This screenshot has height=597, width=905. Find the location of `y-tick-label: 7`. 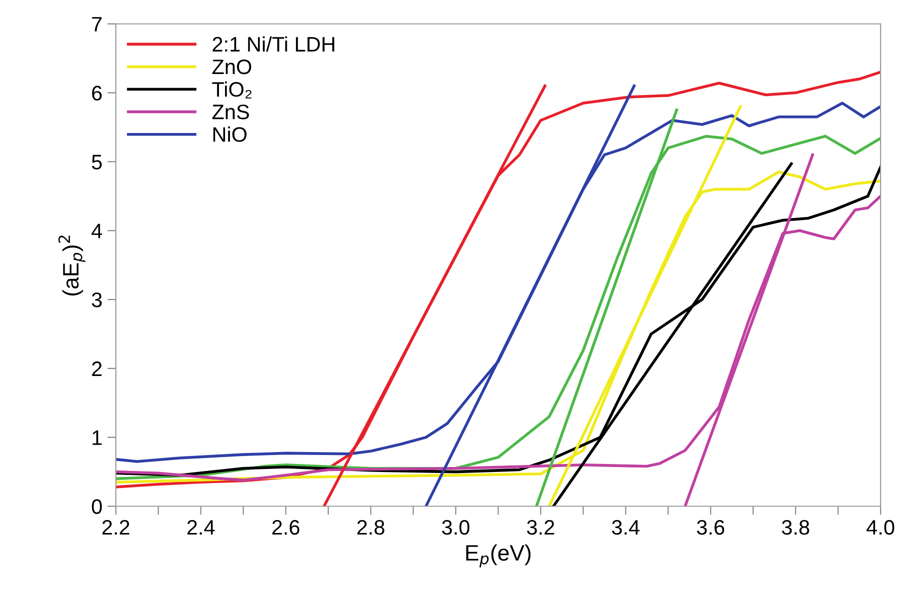

y-tick-label: 7 is located at coordinates (97, 24).